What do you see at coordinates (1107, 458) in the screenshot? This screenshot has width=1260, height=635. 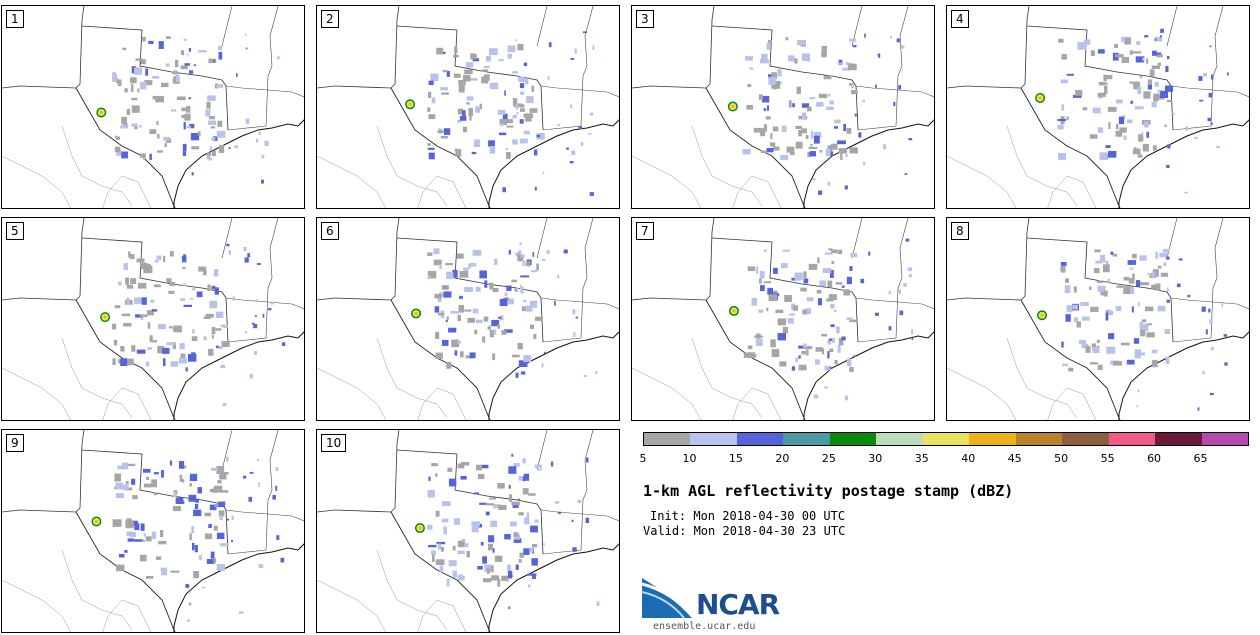 I see `colorbar-tick-label: 55` at bounding box center [1107, 458].